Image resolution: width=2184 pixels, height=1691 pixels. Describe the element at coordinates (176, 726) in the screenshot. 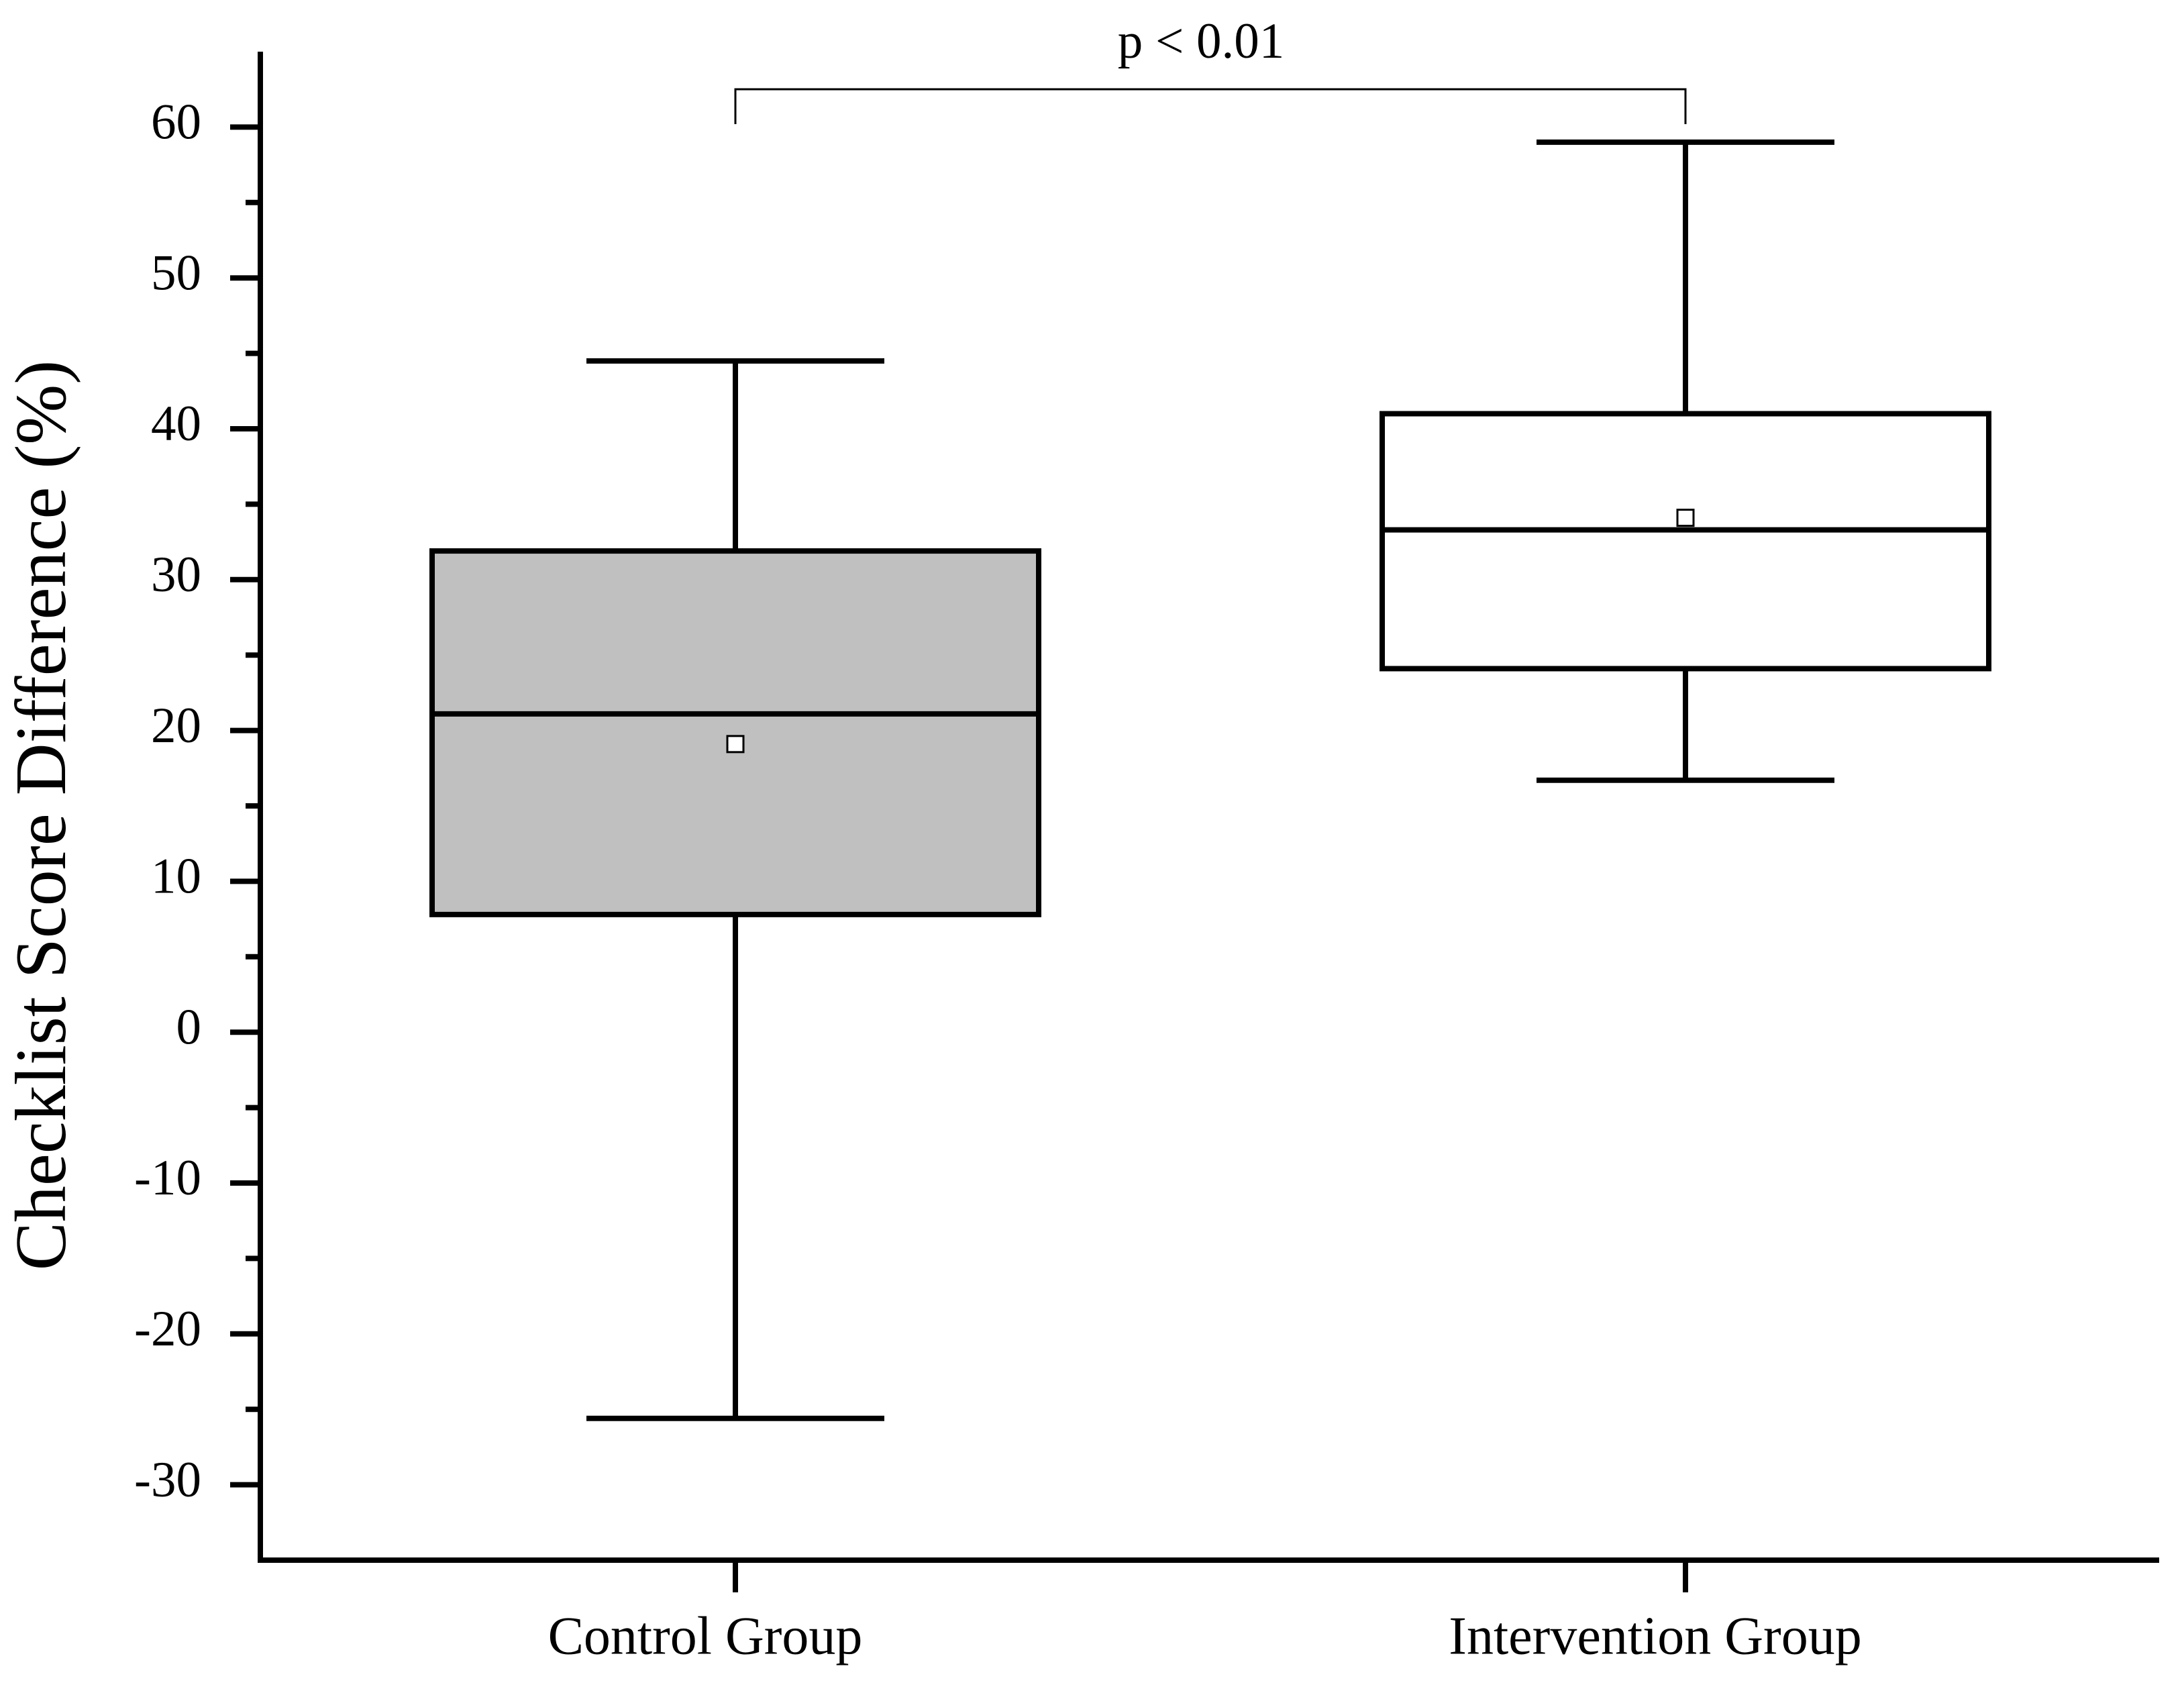

I see `y-tick-label: 20` at that location.